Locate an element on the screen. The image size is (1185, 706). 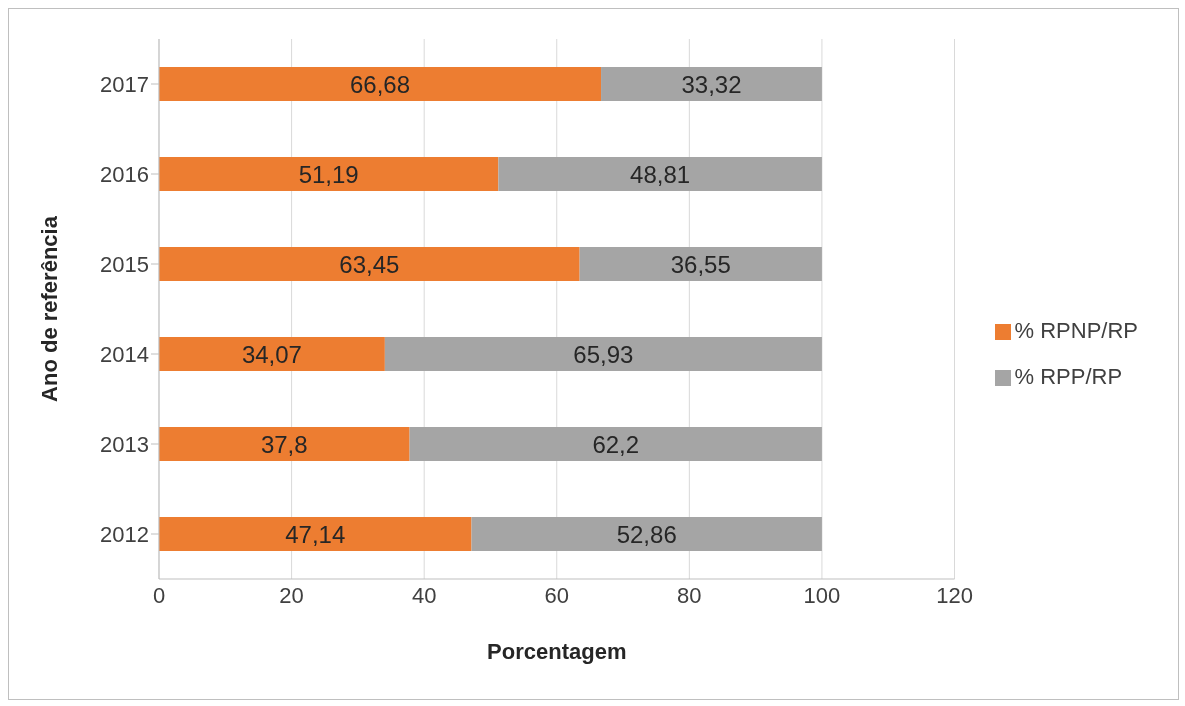
y-tick-label: 2014 is located at coordinates (124, 354).